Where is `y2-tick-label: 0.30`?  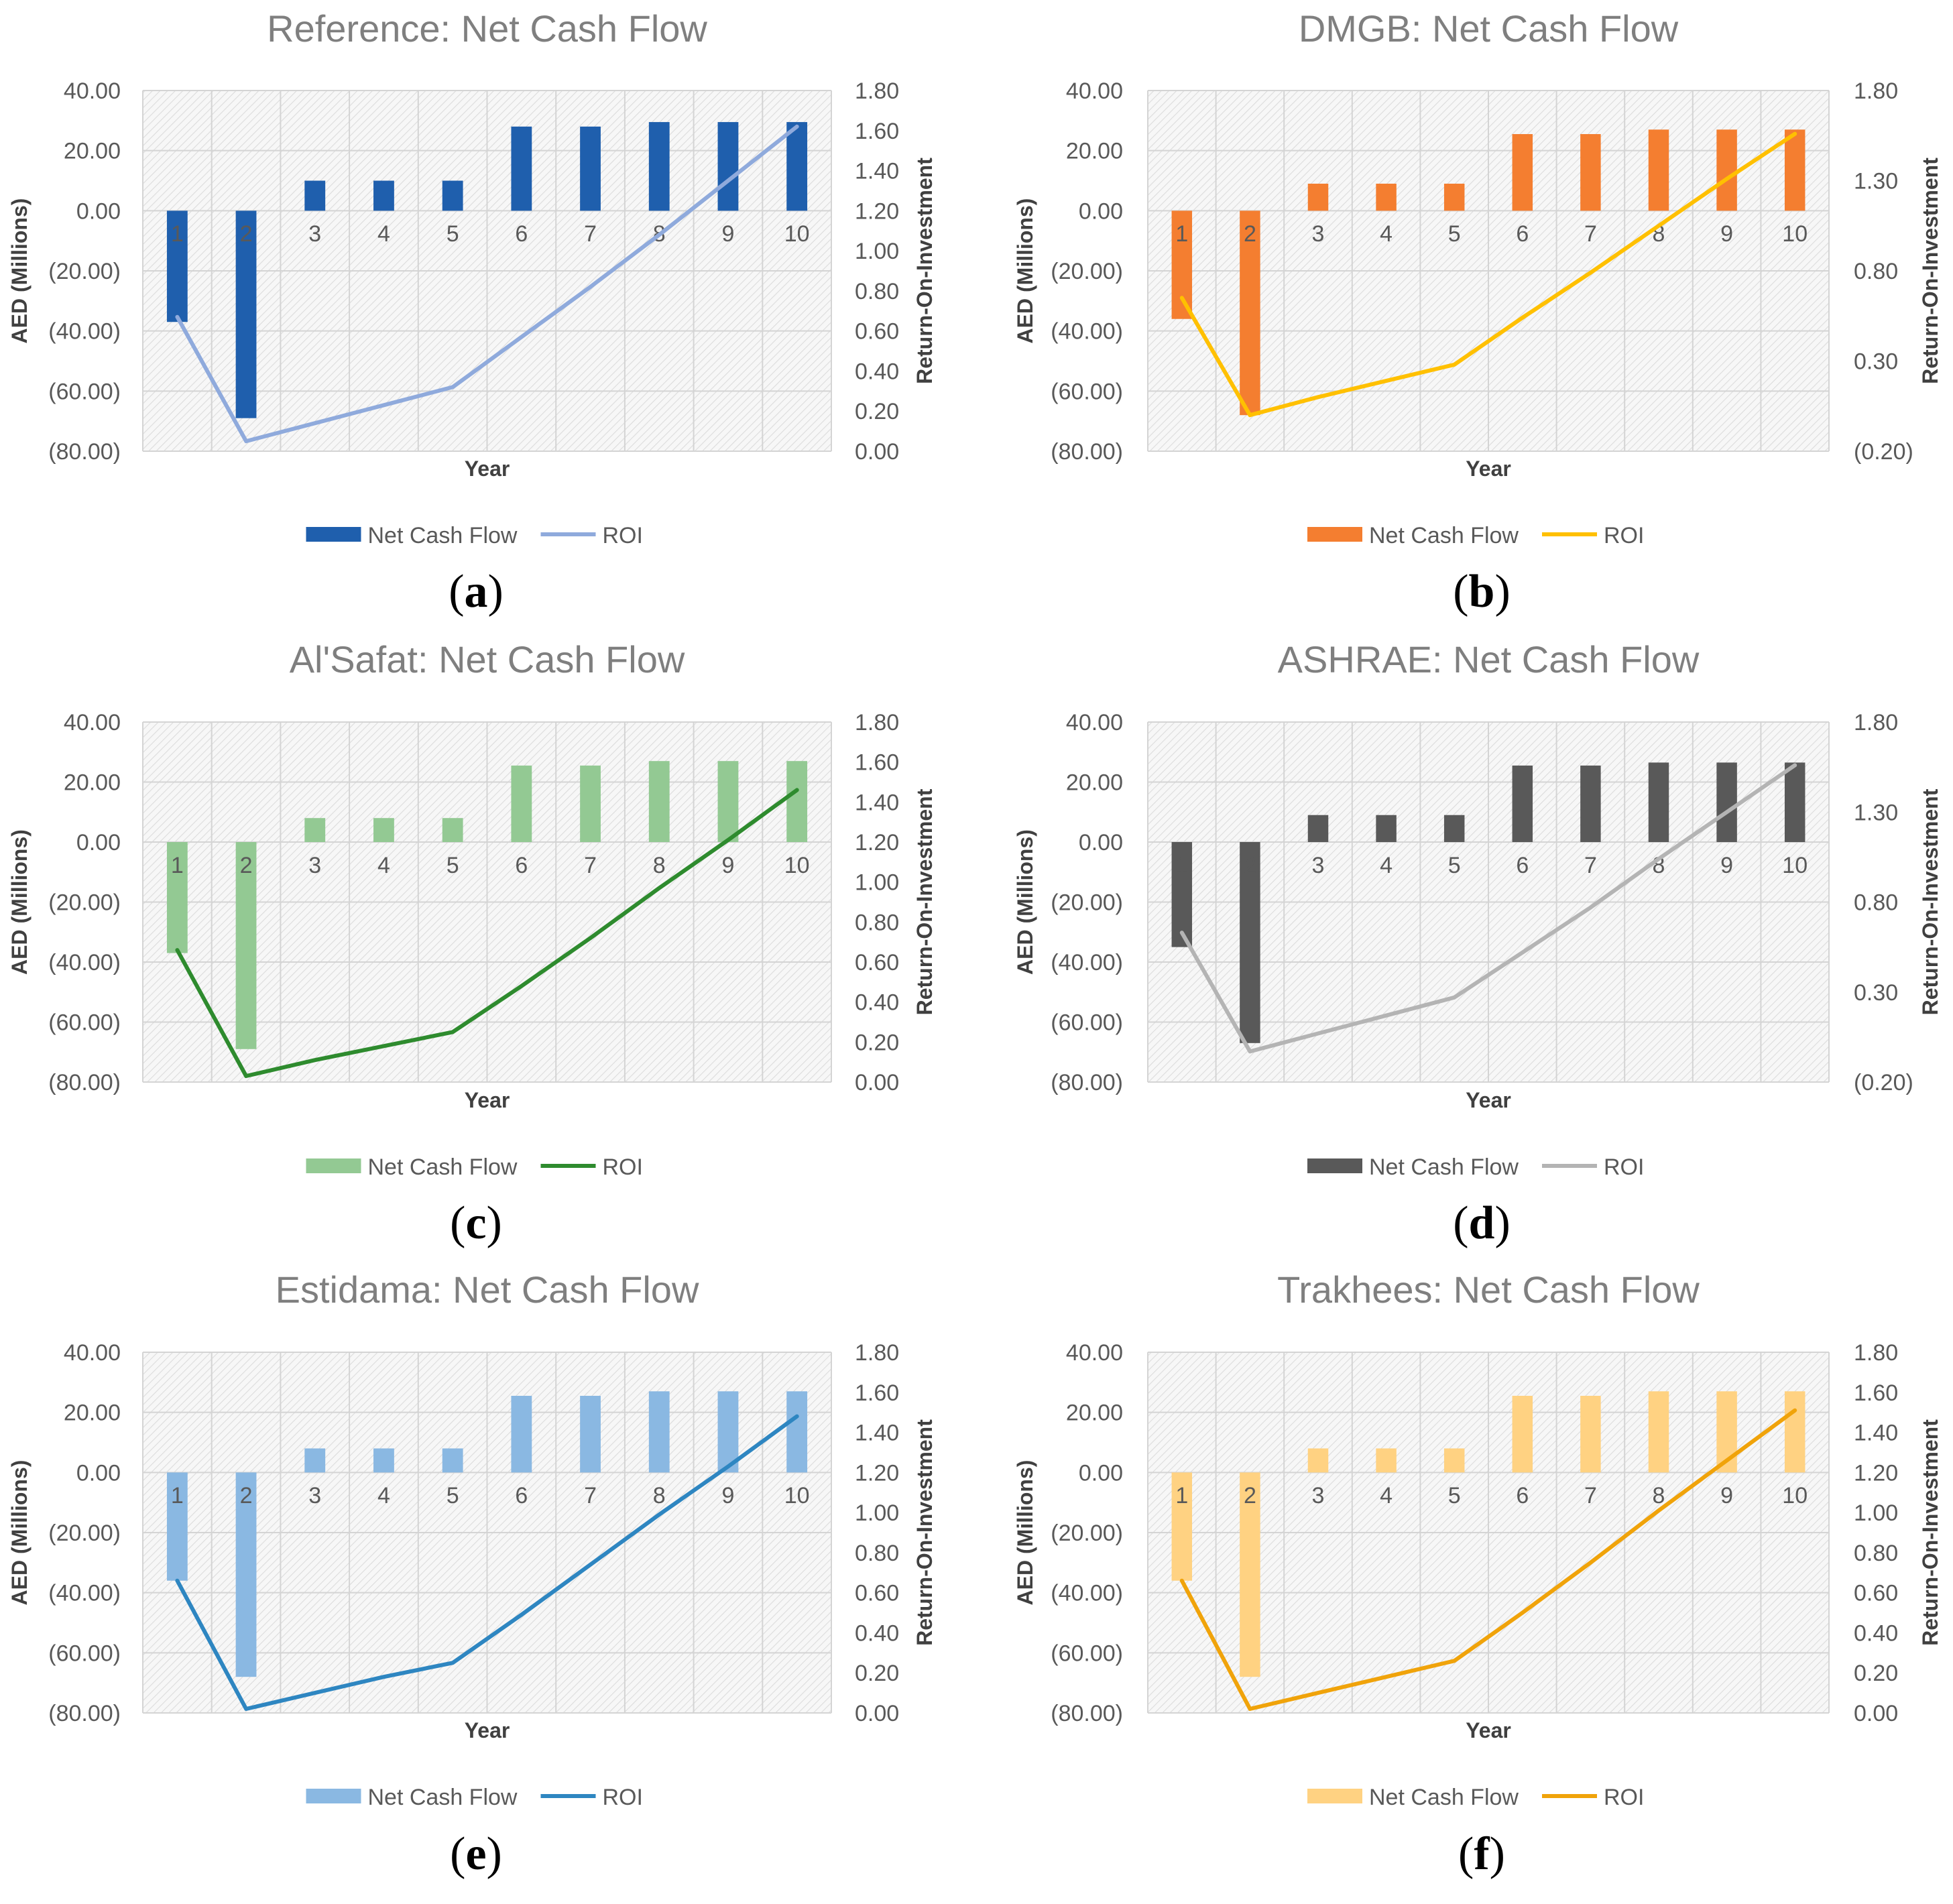
y2-tick-label: 0.30 is located at coordinates (1876, 993).